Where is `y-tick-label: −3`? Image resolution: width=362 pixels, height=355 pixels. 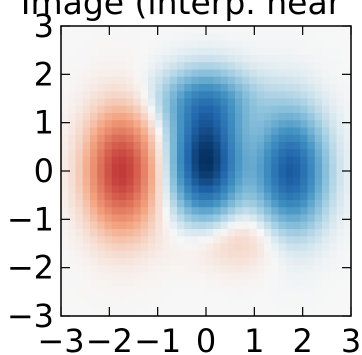
y-tick-label: −3 is located at coordinates (30, 316).